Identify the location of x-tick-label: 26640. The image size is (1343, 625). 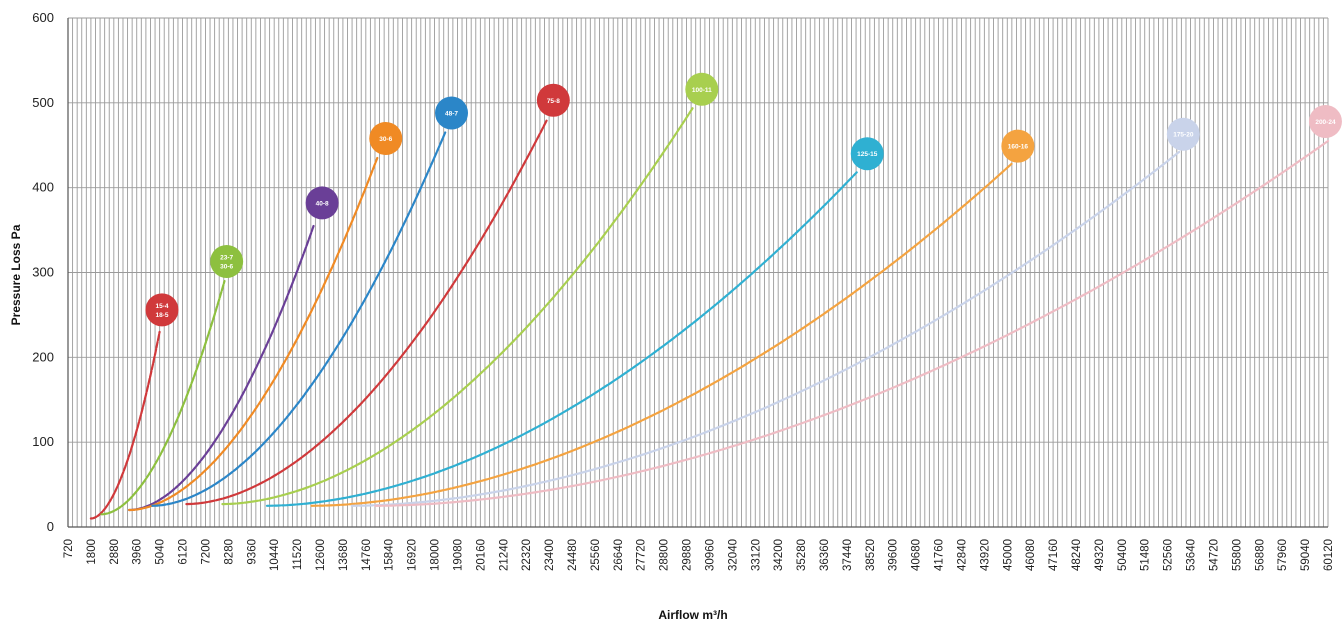
(619, 555).